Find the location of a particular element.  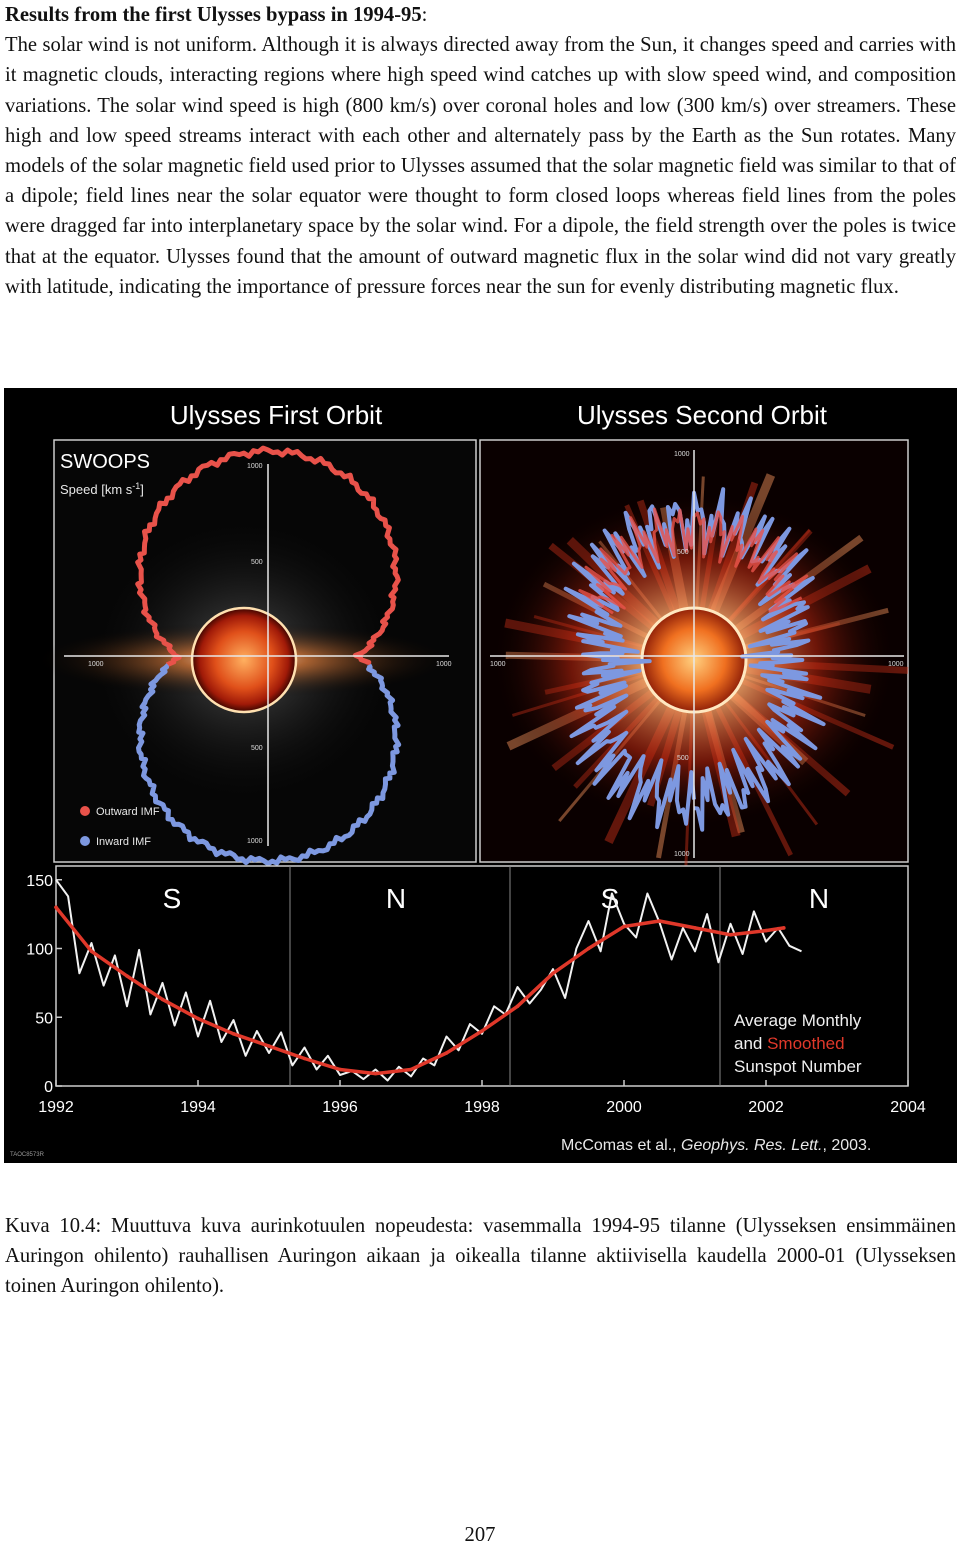

x-tick-label: 1998 is located at coordinates (482, 1107).